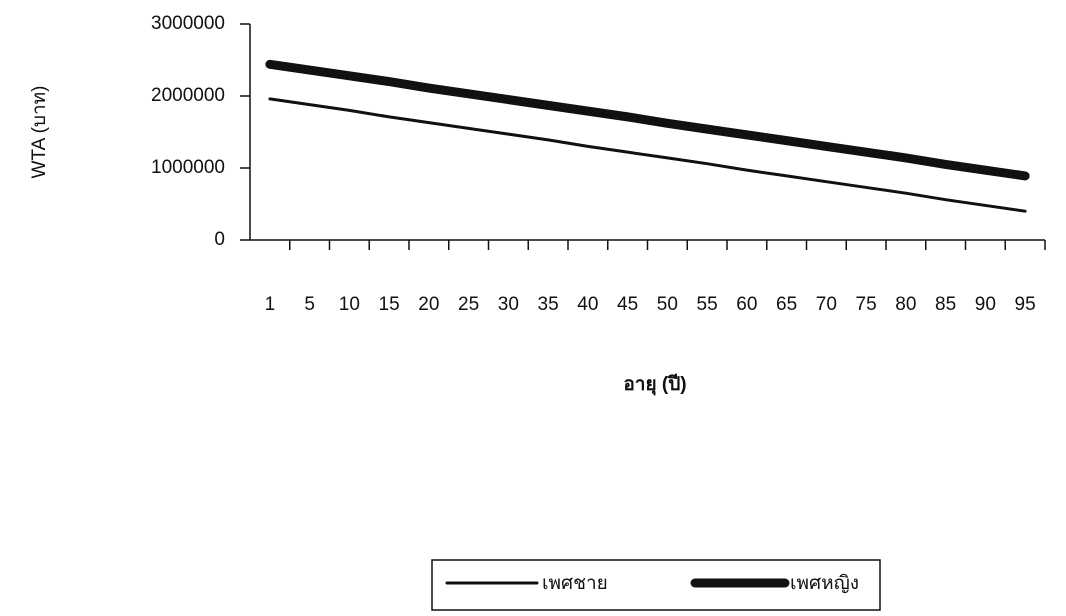 The width and height of the screenshot is (1066, 616). Describe the element at coordinates (468, 304) in the screenshot. I see `x-tick-label: 25` at that location.